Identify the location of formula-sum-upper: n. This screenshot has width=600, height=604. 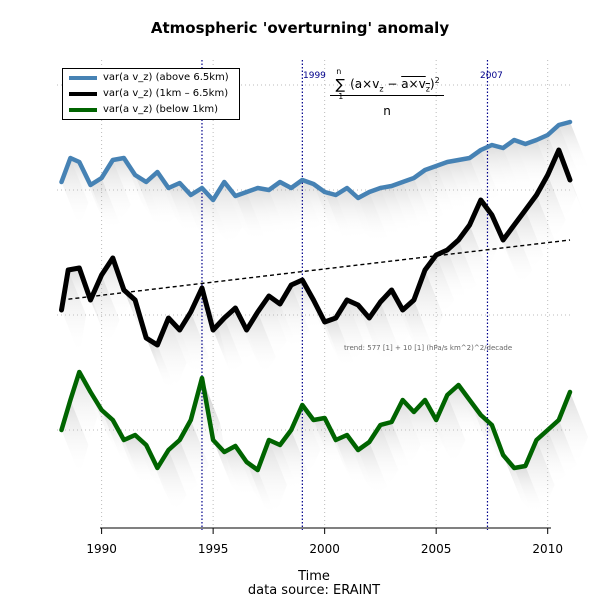
(339, 71).